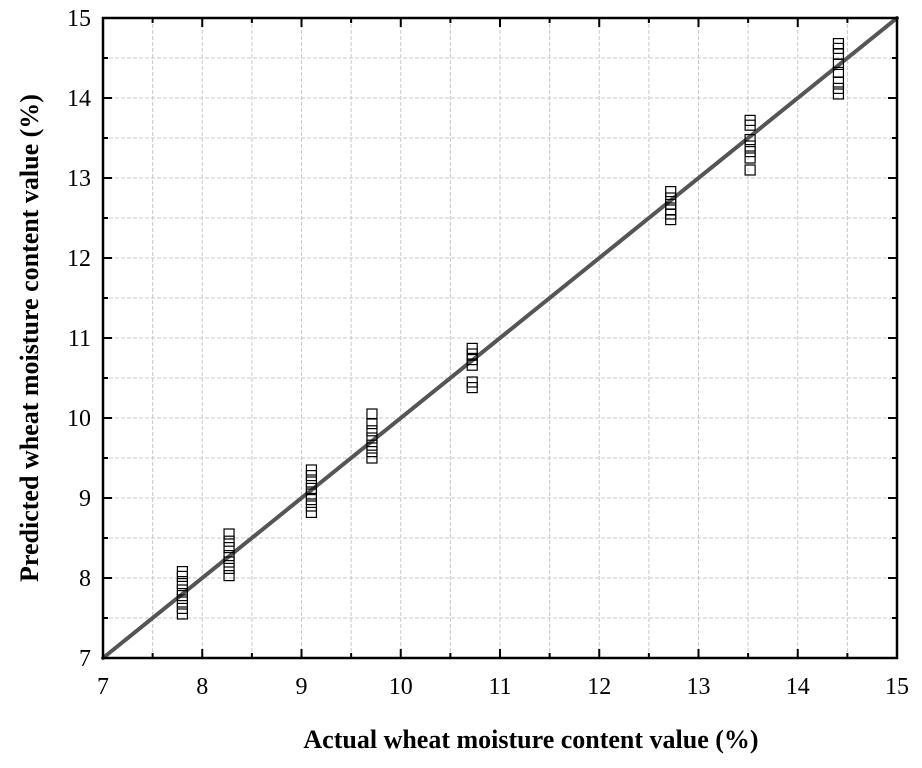 This screenshot has width=922, height=768. What do you see at coordinates (897, 687) in the screenshot?
I see `x-tick-label: 15` at bounding box center [897, 687].